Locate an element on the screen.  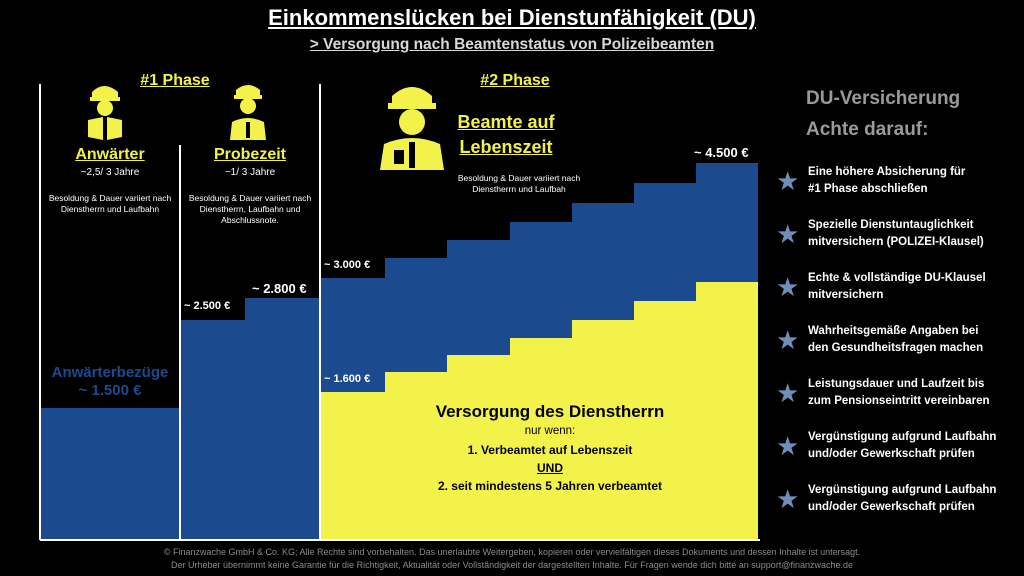
amount-probezeit-low: ~ 2.500 € is located at coordinates (207, 306).